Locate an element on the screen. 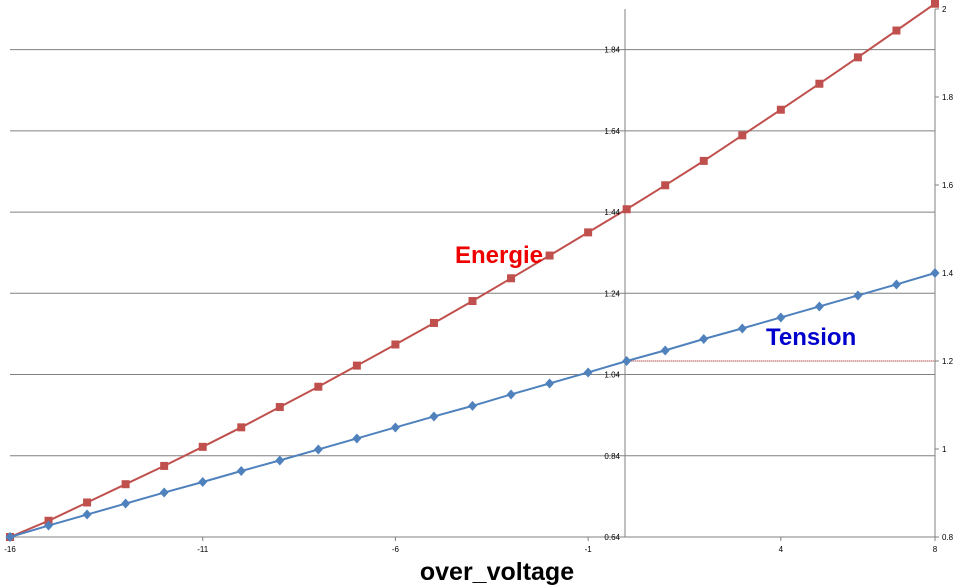 The width and height of the screenshot is (959, 588). y-left-tick-label: 0.84 is located at coordinates (612, 456).